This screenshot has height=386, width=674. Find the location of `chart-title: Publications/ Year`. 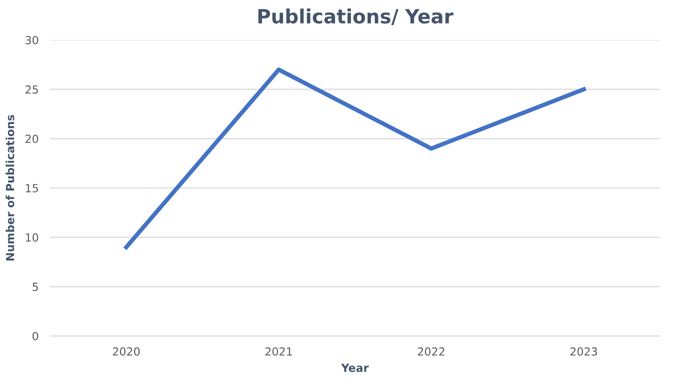

chart-title: Publications/ Year is located at coordinates (356, 17).